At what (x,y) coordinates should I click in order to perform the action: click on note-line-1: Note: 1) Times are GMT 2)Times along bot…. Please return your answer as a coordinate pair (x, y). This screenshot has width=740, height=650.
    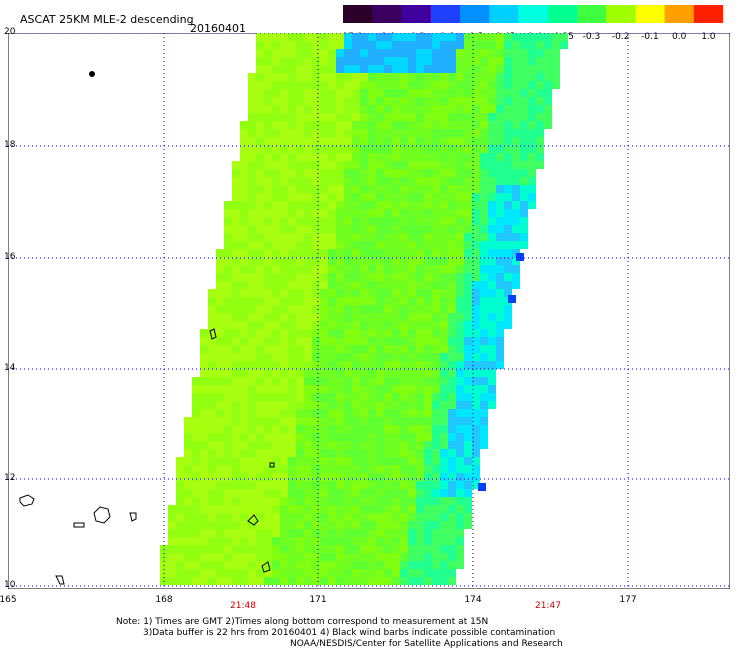
    Looking at the image, I should click on (302, 622).